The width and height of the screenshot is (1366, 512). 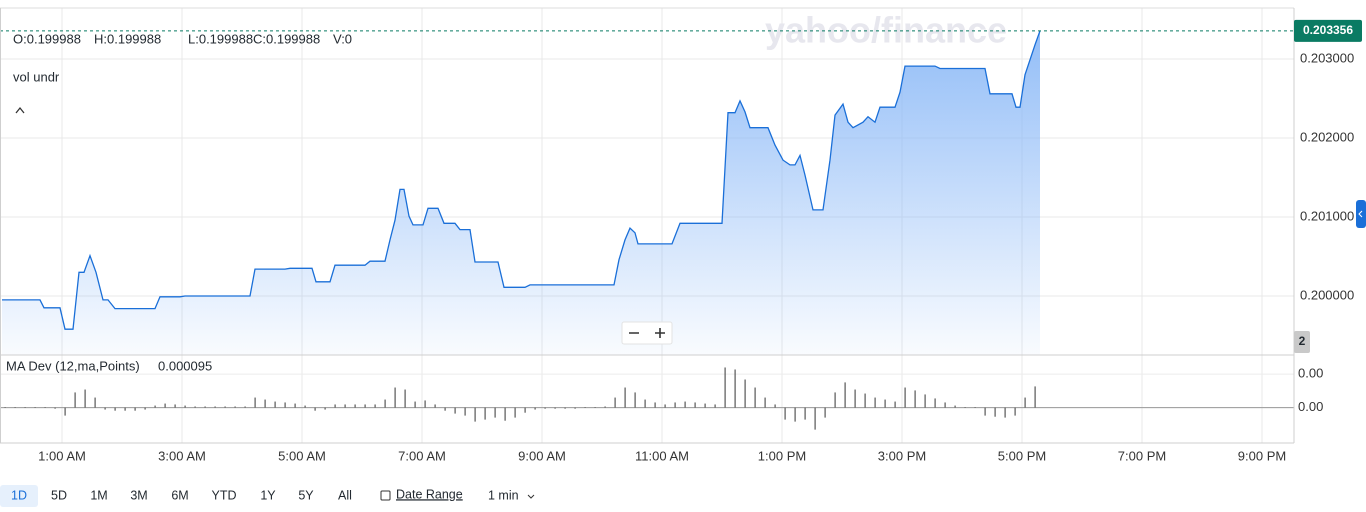 What do you see at coordinates (1302, 341) in the screenshot?
I see `badge-text: 2` at bounding box center [1302, 341].